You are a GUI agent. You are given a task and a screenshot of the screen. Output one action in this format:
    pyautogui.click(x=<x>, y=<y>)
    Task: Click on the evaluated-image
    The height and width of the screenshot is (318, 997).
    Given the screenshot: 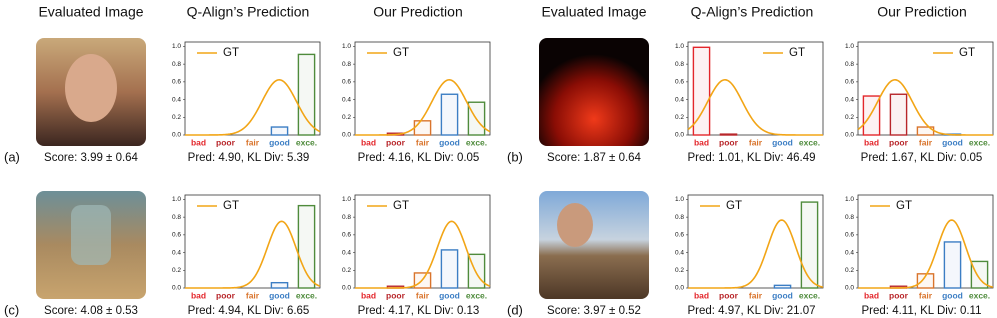 What is the action you would take?
    pyautogui.click(x=594, y=92)
    